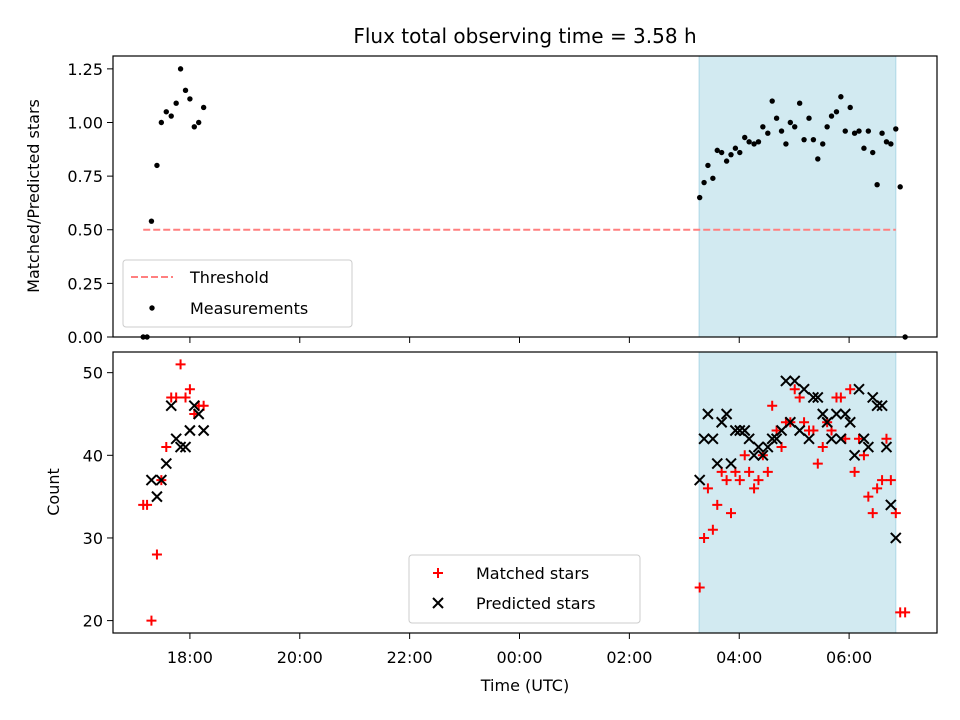 The height and width of the screenshot is (720, 960). What do you see at coordinates (300, 657) in the screenshot?
I see `x-tick-label: 20:00` at bounding box center [300, 657].